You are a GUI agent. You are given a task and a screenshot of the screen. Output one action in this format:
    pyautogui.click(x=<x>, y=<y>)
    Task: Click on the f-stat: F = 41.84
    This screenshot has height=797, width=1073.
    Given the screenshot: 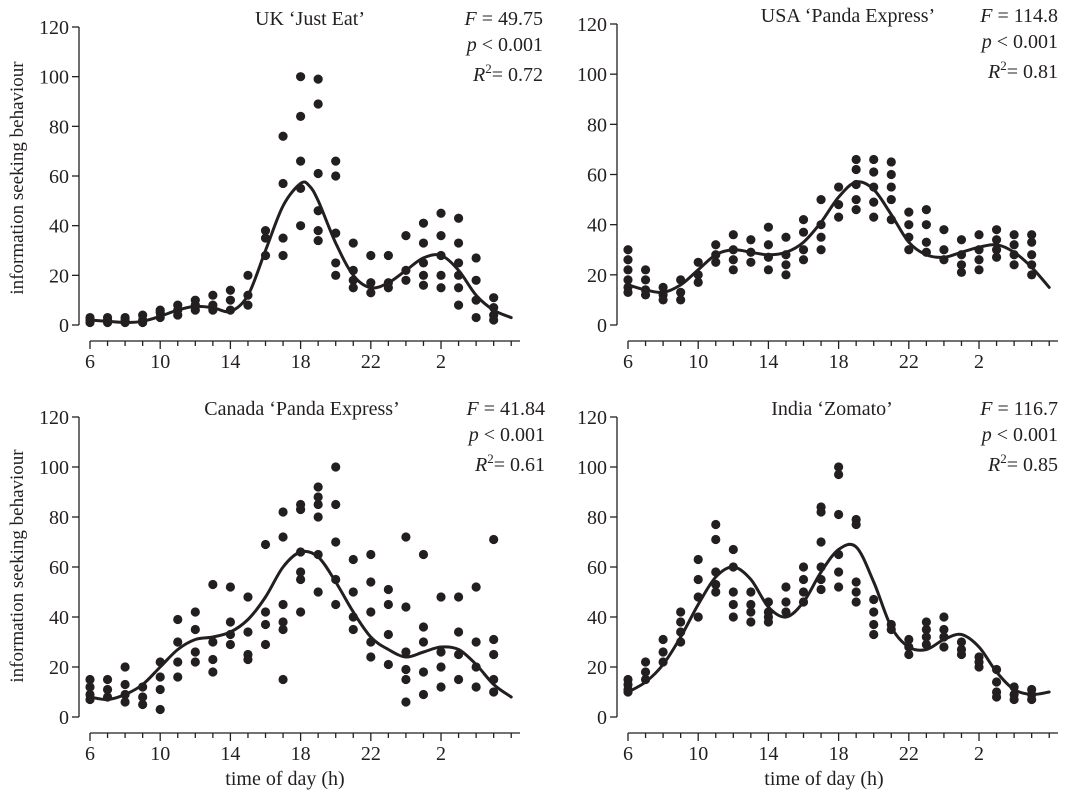 What is the action you would take?
    pyautogui.click(x=506, y=409)
    